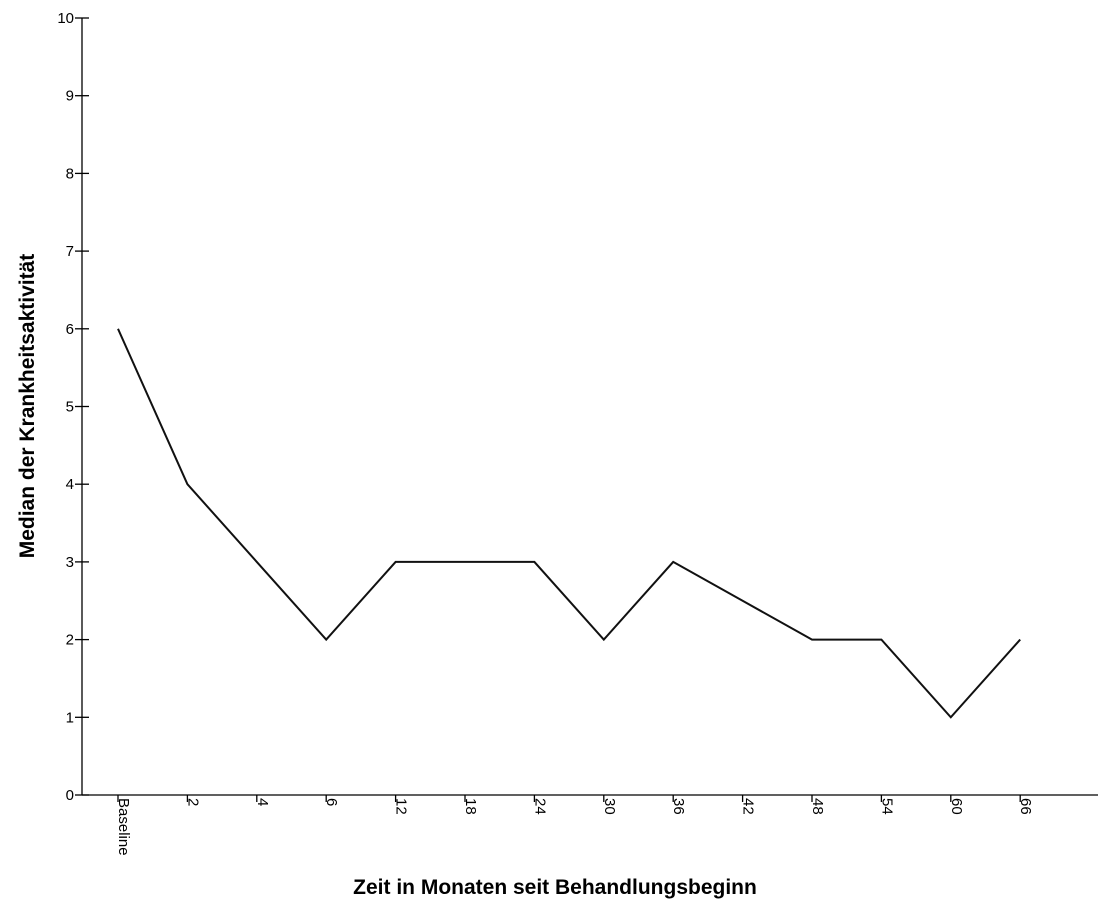  I want to click on y-tick-label: 1, so click(70, 717).